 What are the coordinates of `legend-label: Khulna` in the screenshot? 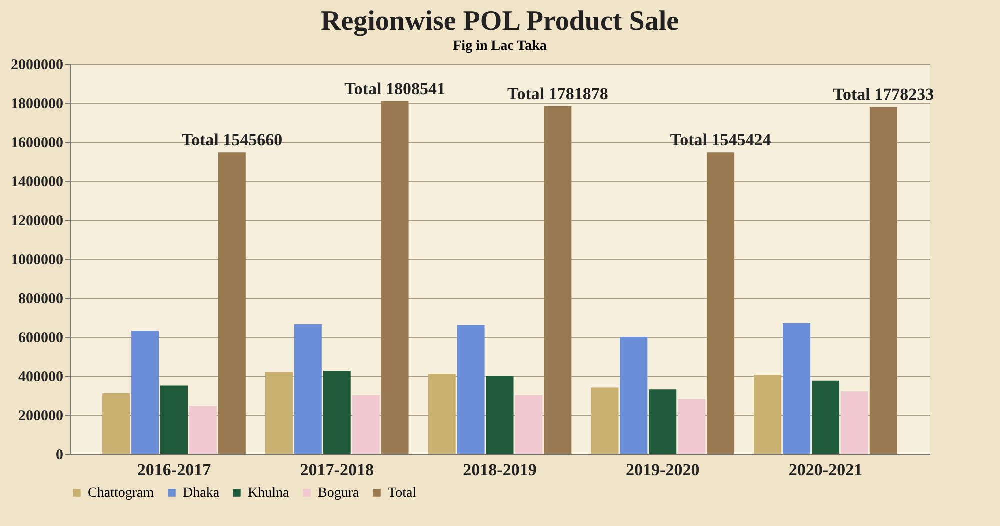 It's located at (269, 493).